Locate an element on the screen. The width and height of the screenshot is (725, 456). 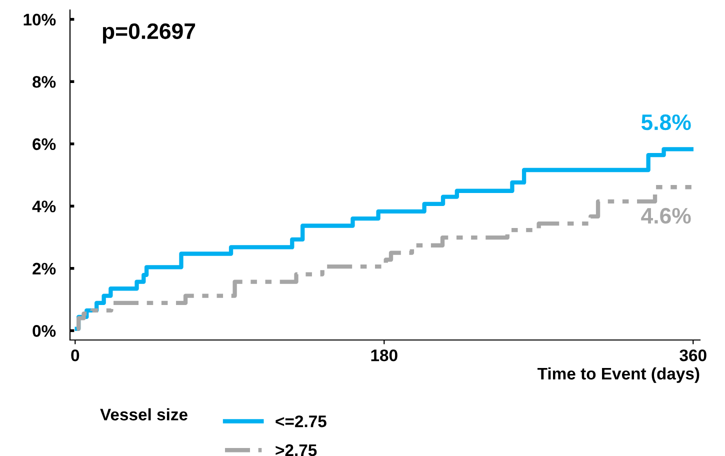
x-tick-label: 0 is located at coordinates (75, 355).